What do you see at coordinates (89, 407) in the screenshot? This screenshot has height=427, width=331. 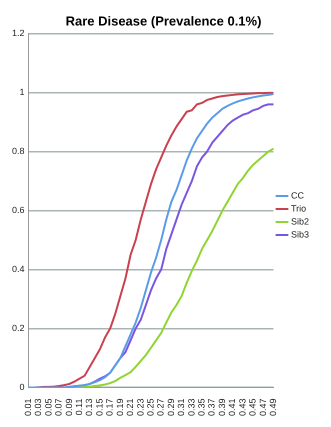 I see `x-tick-label: 0.13` at bounding box center [89, 407].